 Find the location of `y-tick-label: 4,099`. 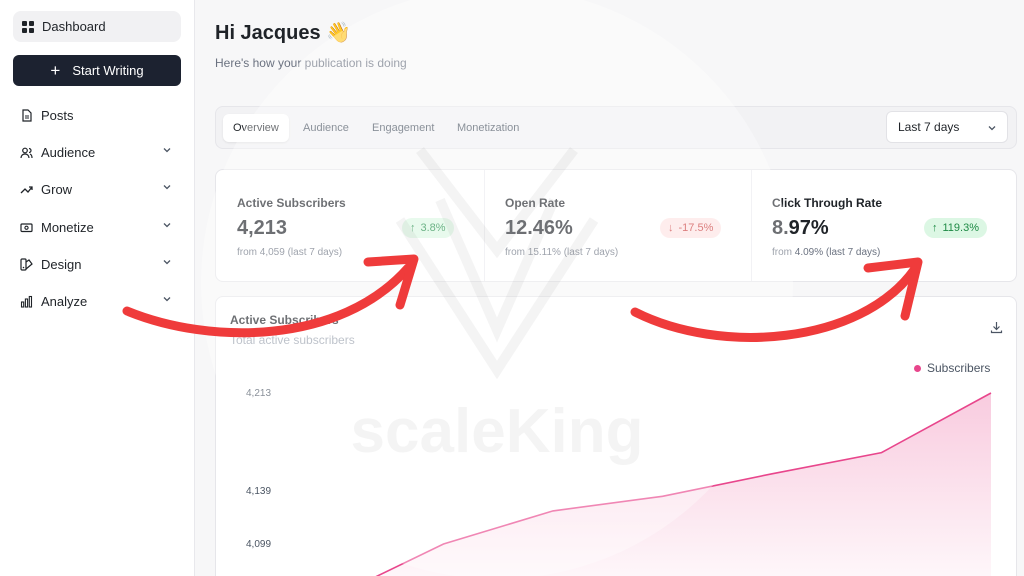

y-tick-label: 4,099 is located at coordinates (259, 544).